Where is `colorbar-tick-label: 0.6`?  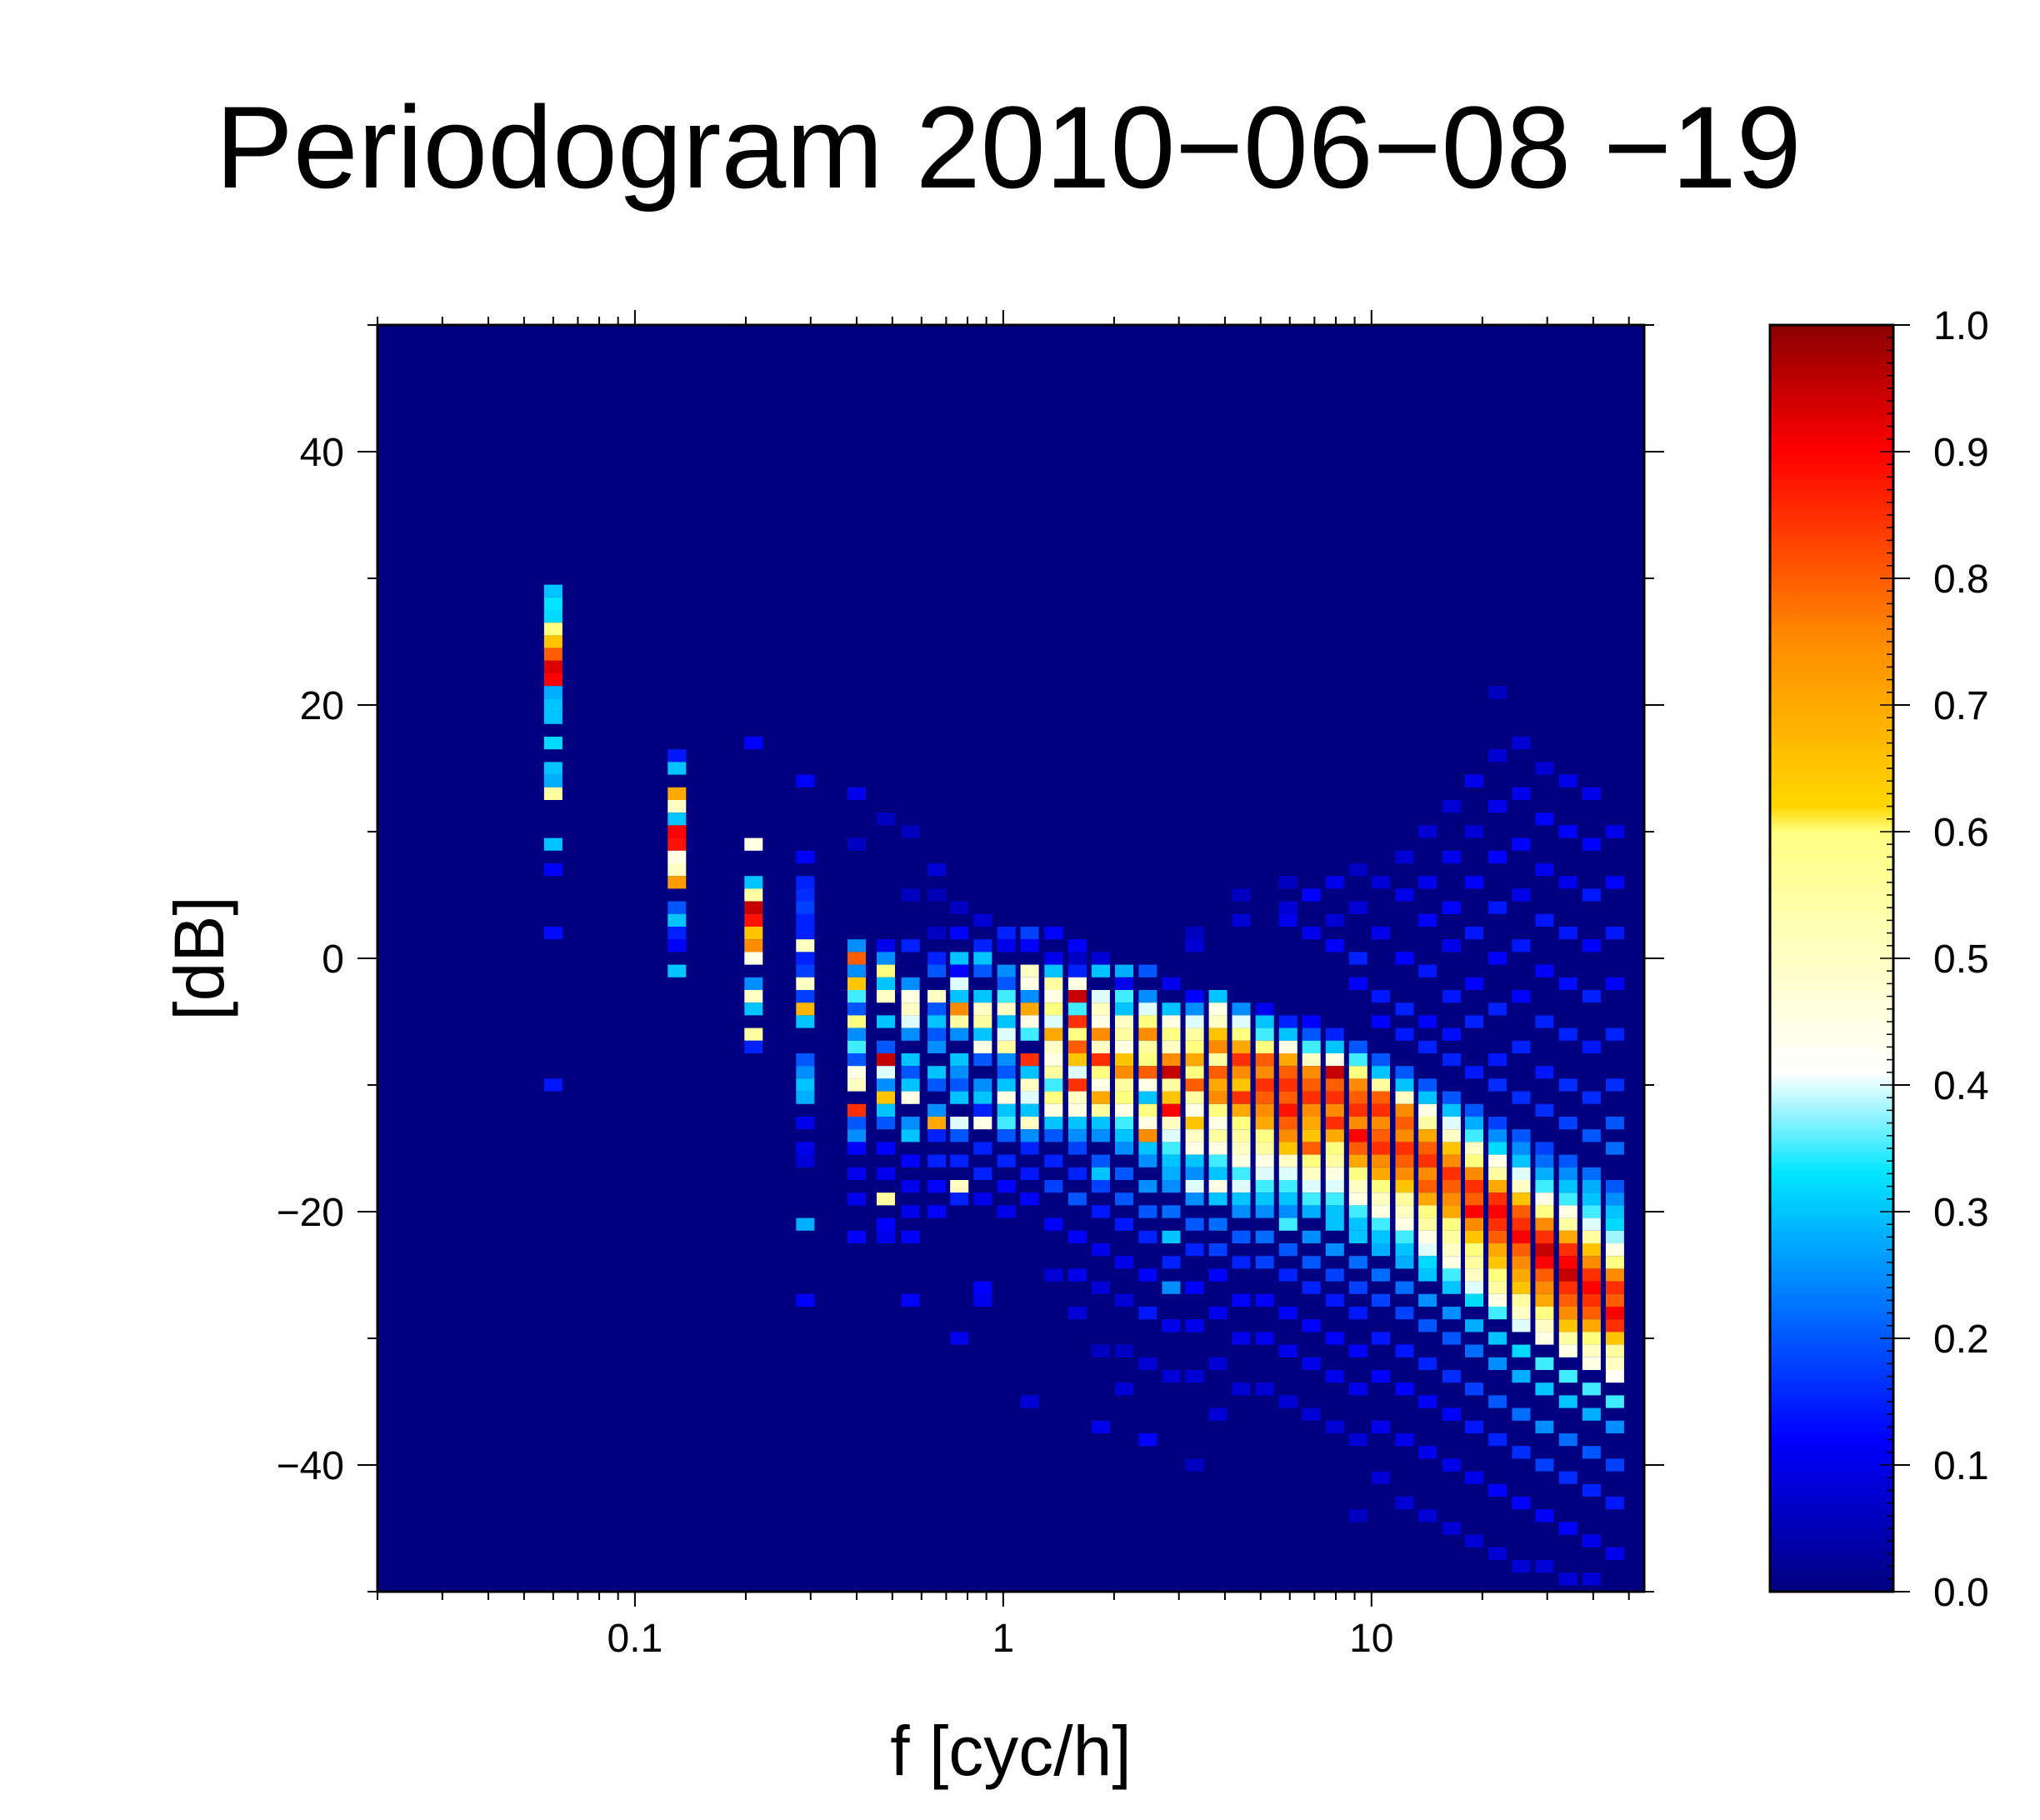 colorbar-tick-label: 0.6 is located at coordinates (1961, 833).